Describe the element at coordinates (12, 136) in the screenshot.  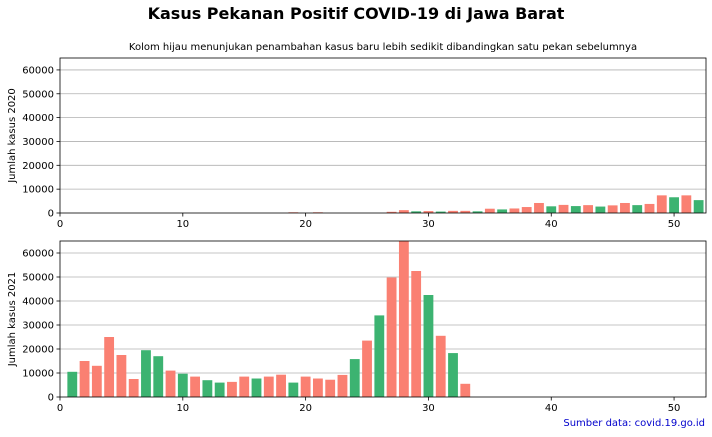
I see `y-axis-label: Jumlah kasus 2020` at that location.